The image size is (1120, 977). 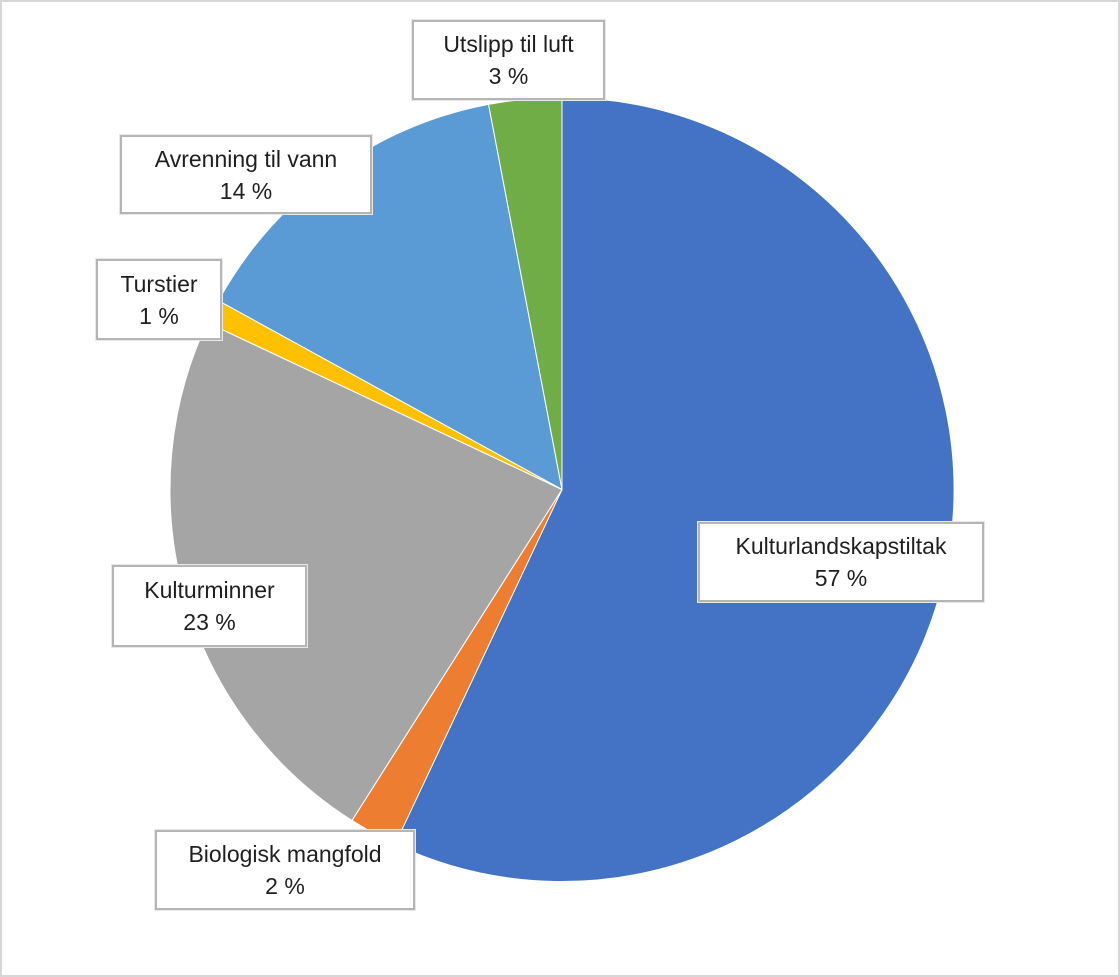 I want to click on data-label-category: Avrenning til vann, so click(x=246, y=158).